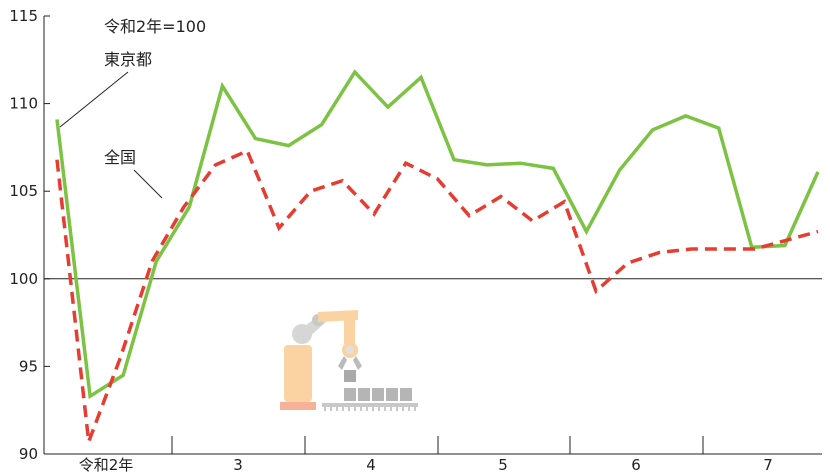 The height and width of the screenshot is (472, 830). What do you see at coordinates (371, 464) in the screenshot?
I see `x-tick-label: 4` at bounding box center [371, 464].